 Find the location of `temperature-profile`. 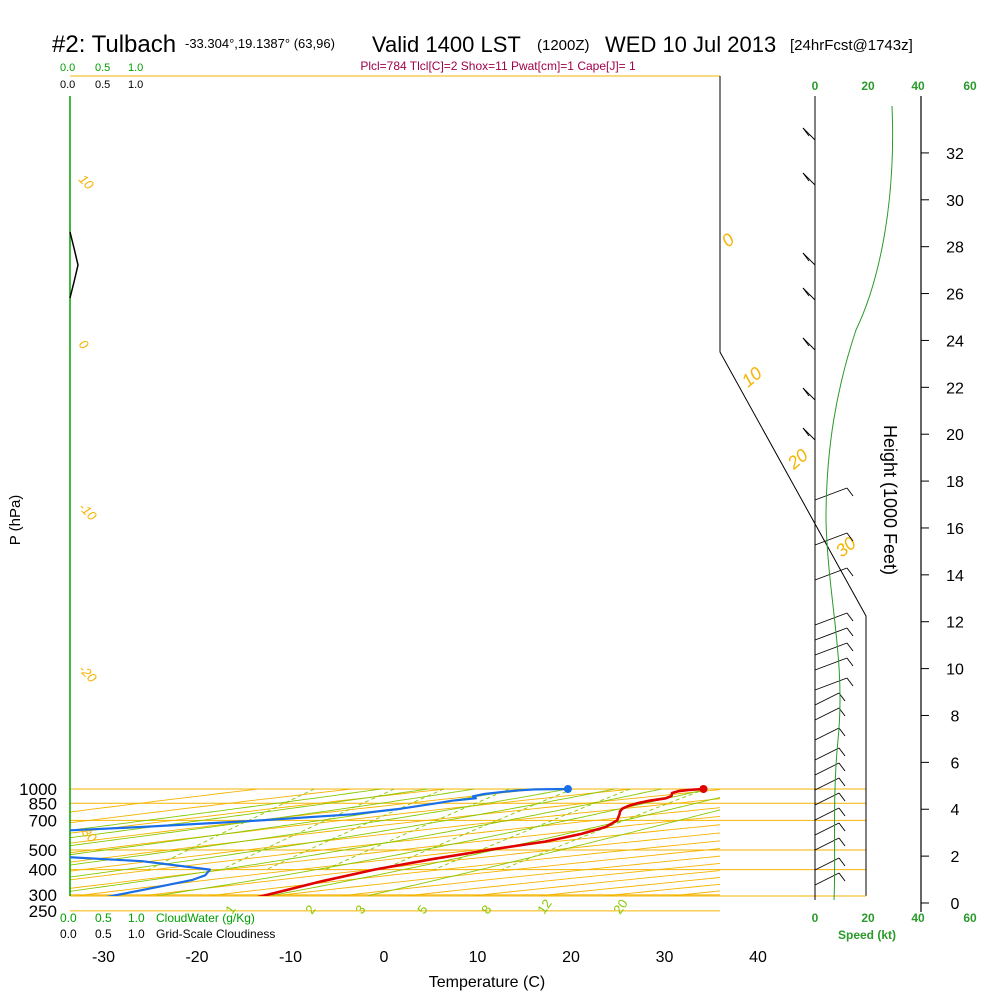

temperature-profile is located at coordinates (480, 841).